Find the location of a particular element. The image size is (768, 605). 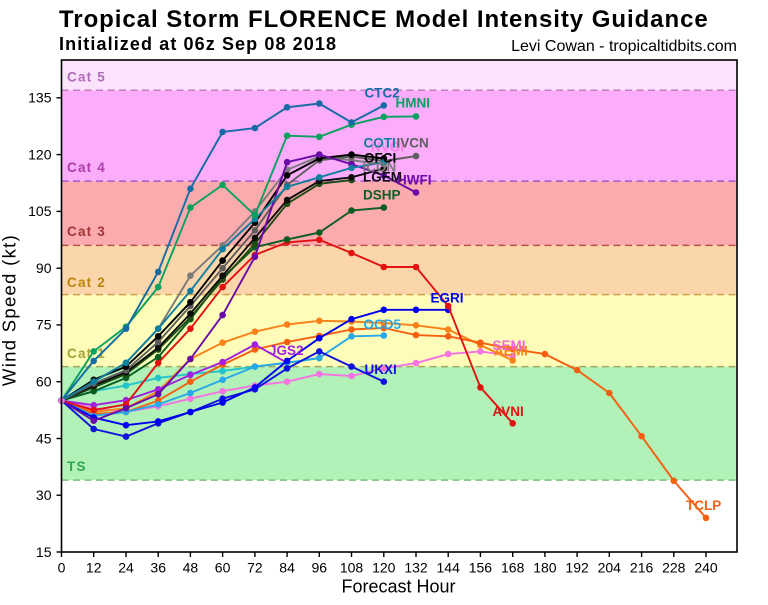

svg-text: 132 is located at coordinates (416, 568).